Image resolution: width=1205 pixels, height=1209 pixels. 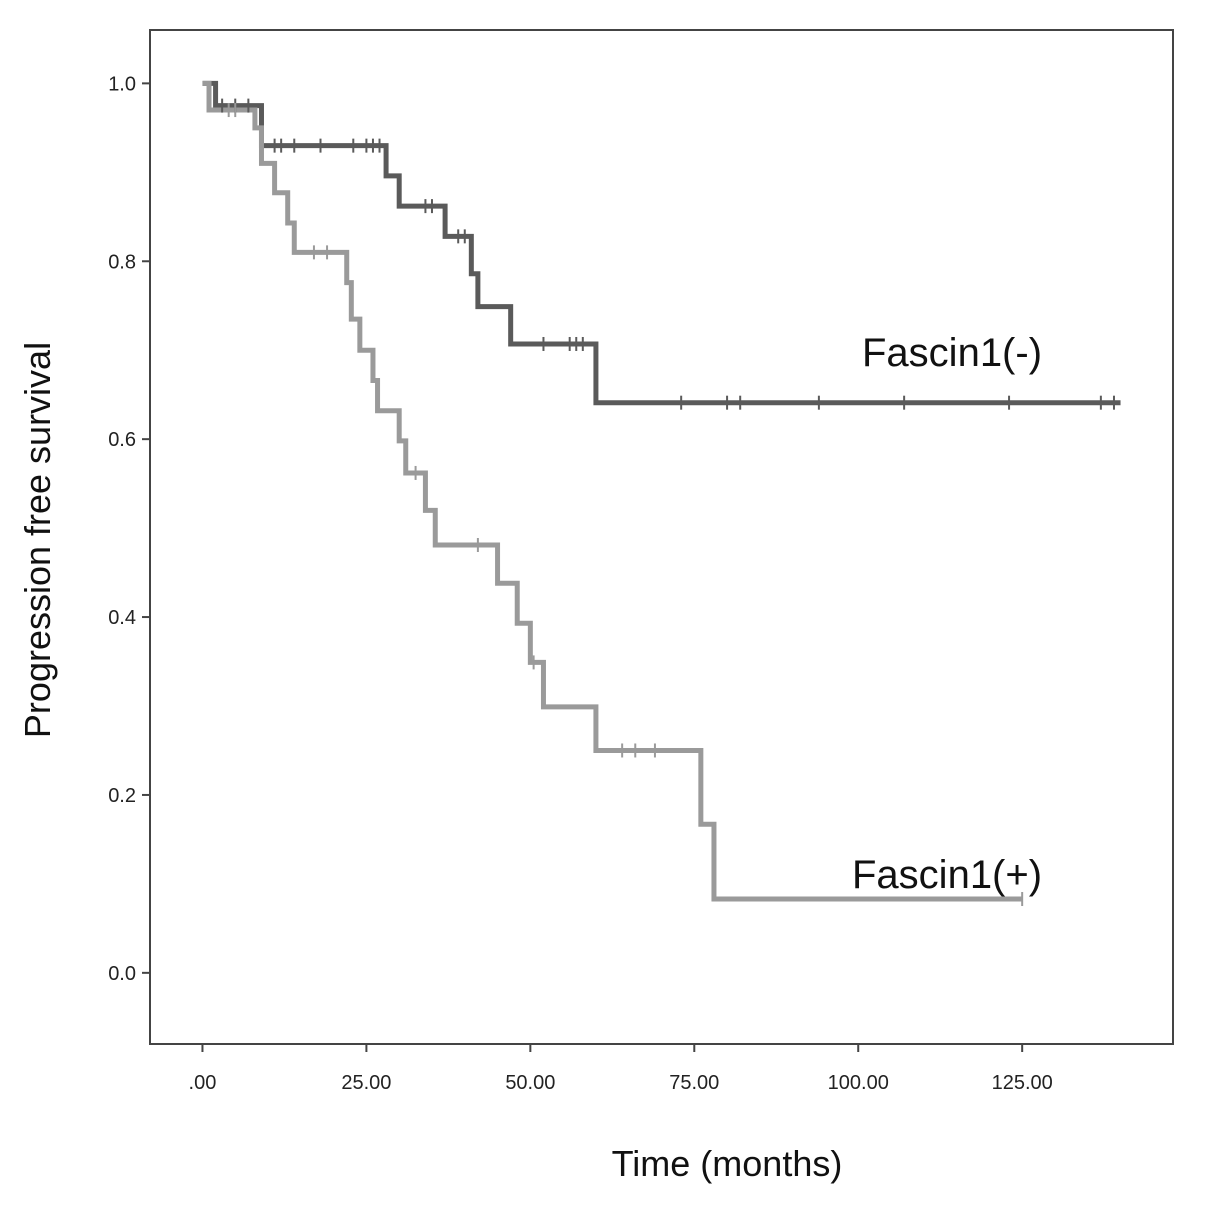 I want to click on x-tick-label: 25.00, so click(x=366, y=1083).